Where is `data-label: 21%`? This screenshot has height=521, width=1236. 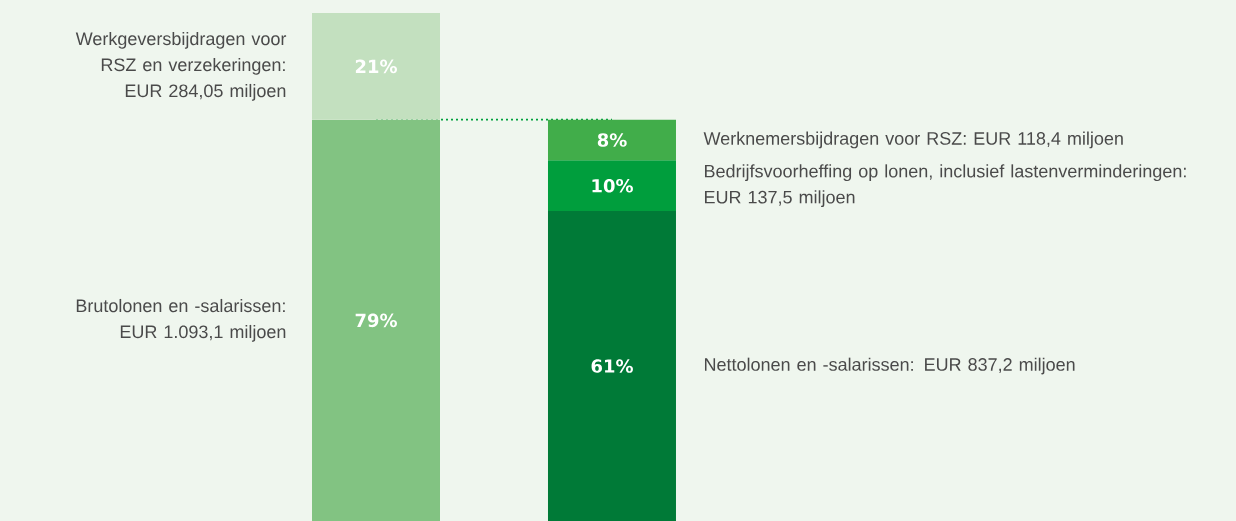 data-label: 21% is located at coordinates (376, 66).